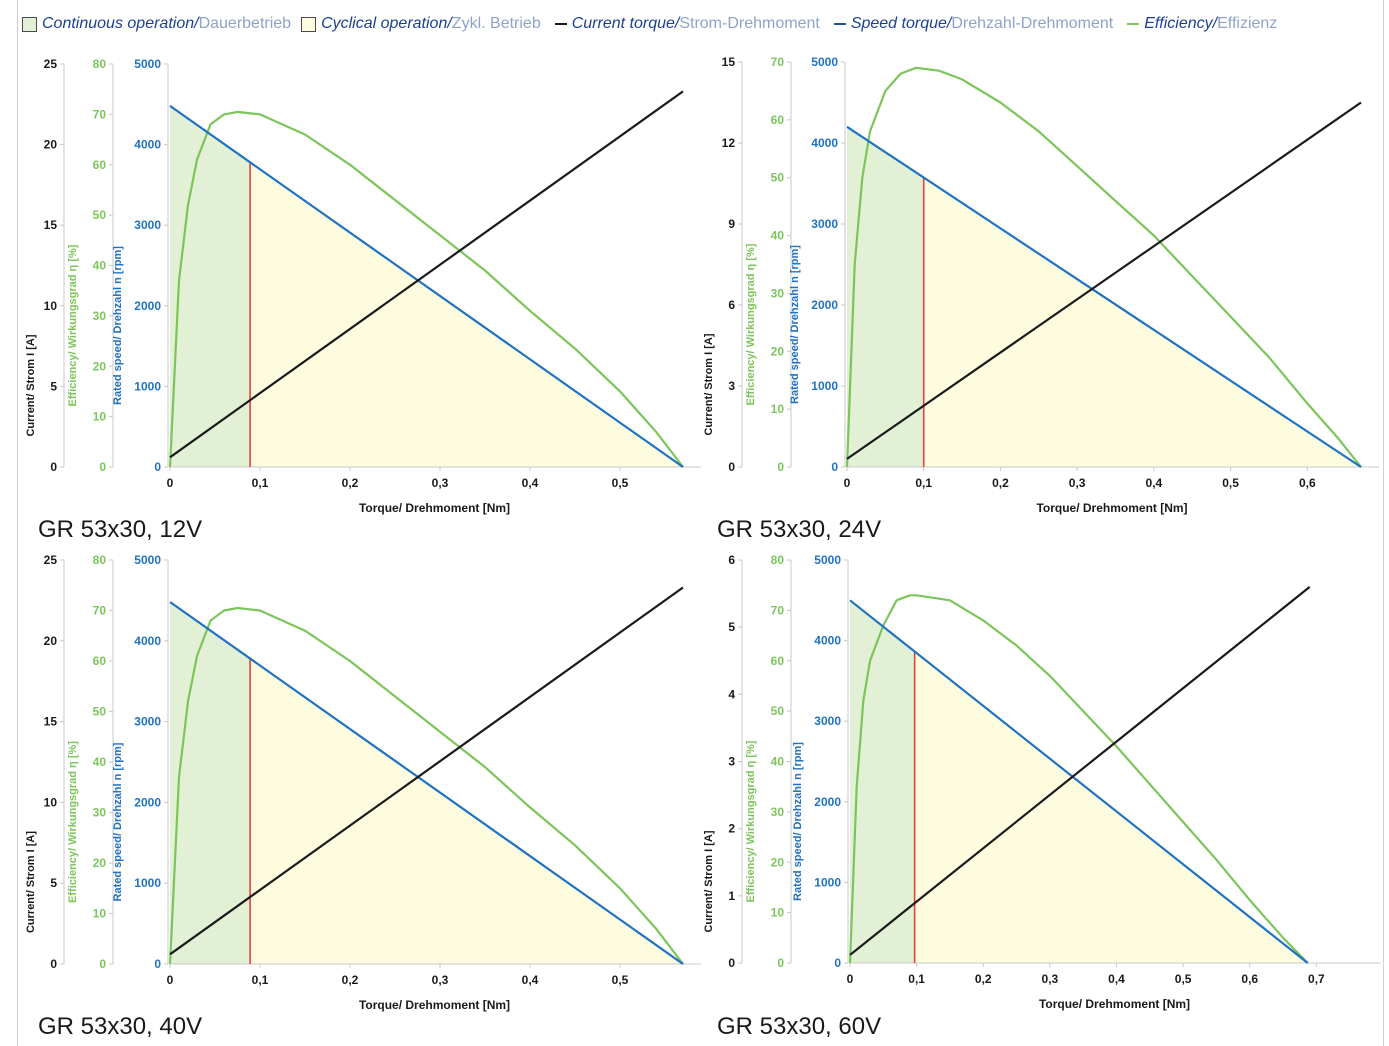  I want to click on x-tick-label: 0,7, so click(1316, 979).